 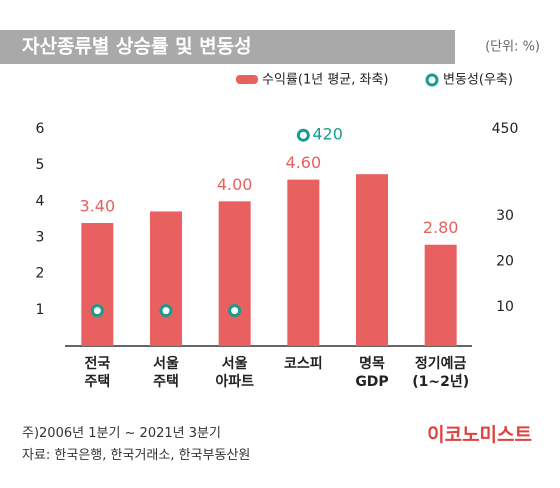 I want to click on y-tick-label: 6, so click(x=40, y=129).